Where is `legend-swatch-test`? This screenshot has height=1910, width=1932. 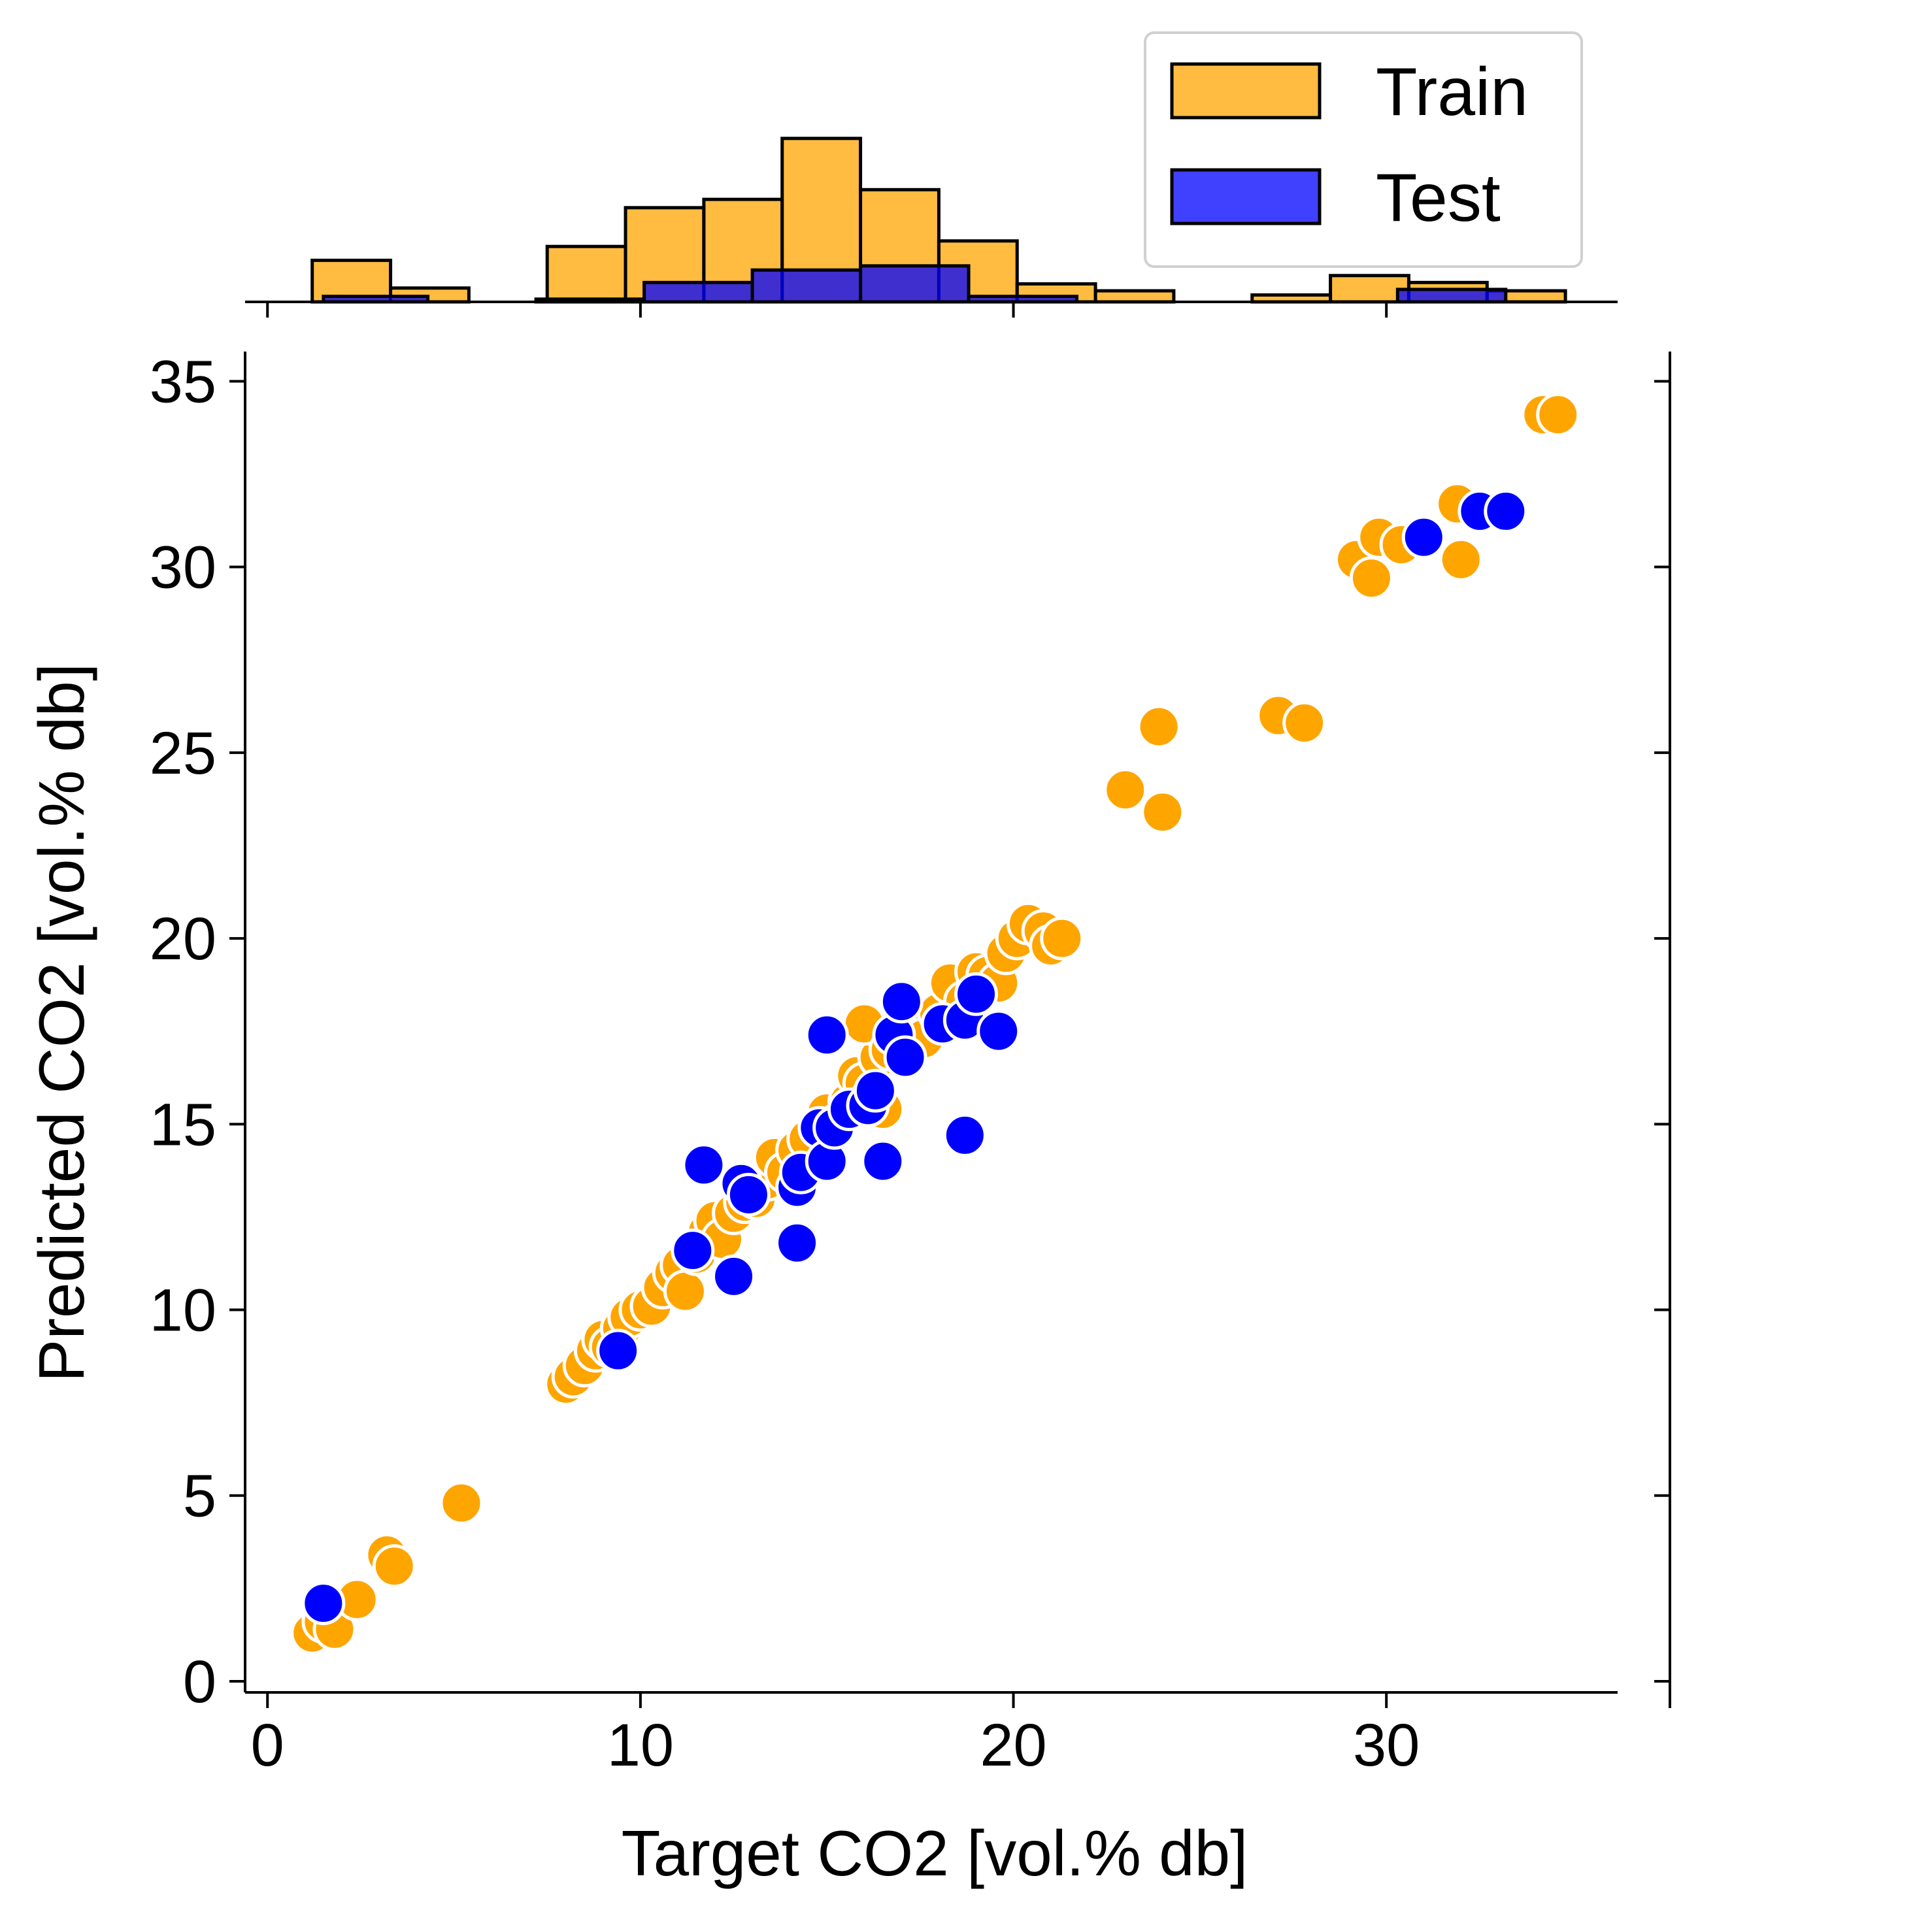
legend-swatch-test is located at coordinates (1246, 197).